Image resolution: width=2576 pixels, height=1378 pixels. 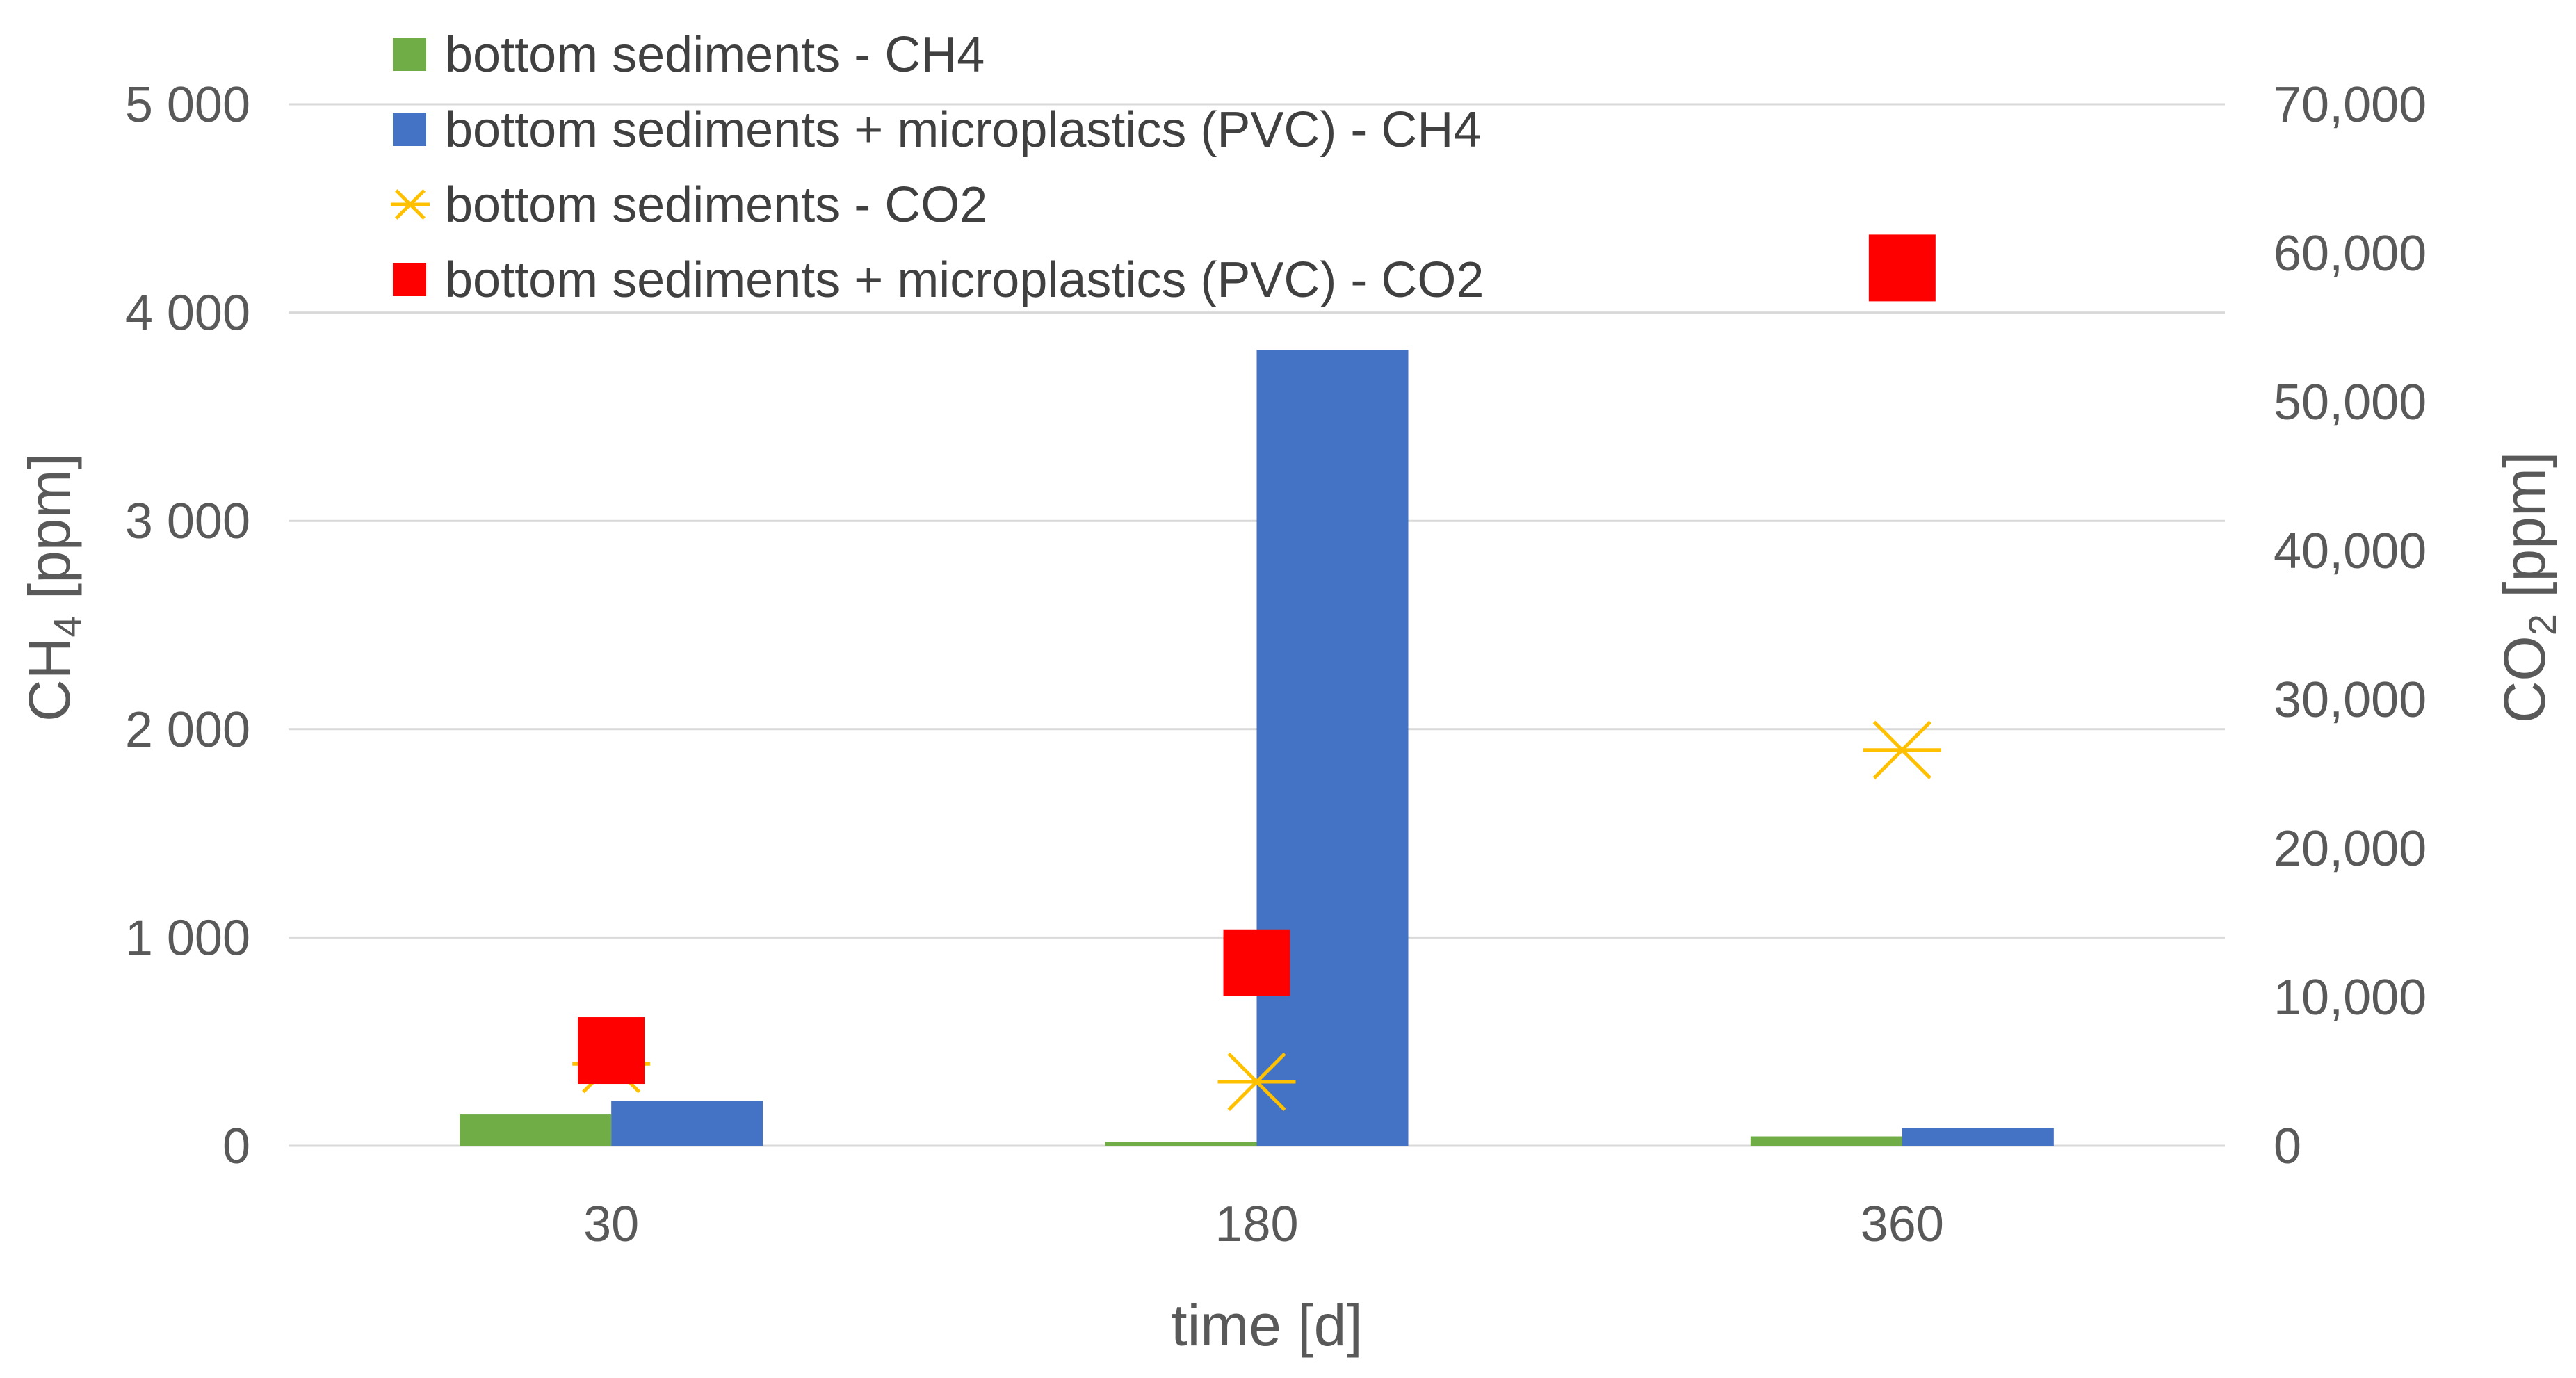 I want to click on y-tick-label-1: 1 000, so click(x=187, y=938).